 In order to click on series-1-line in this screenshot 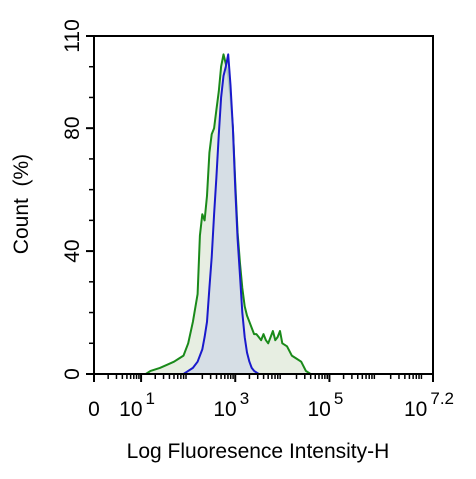, I will do `click(221, 214)`.